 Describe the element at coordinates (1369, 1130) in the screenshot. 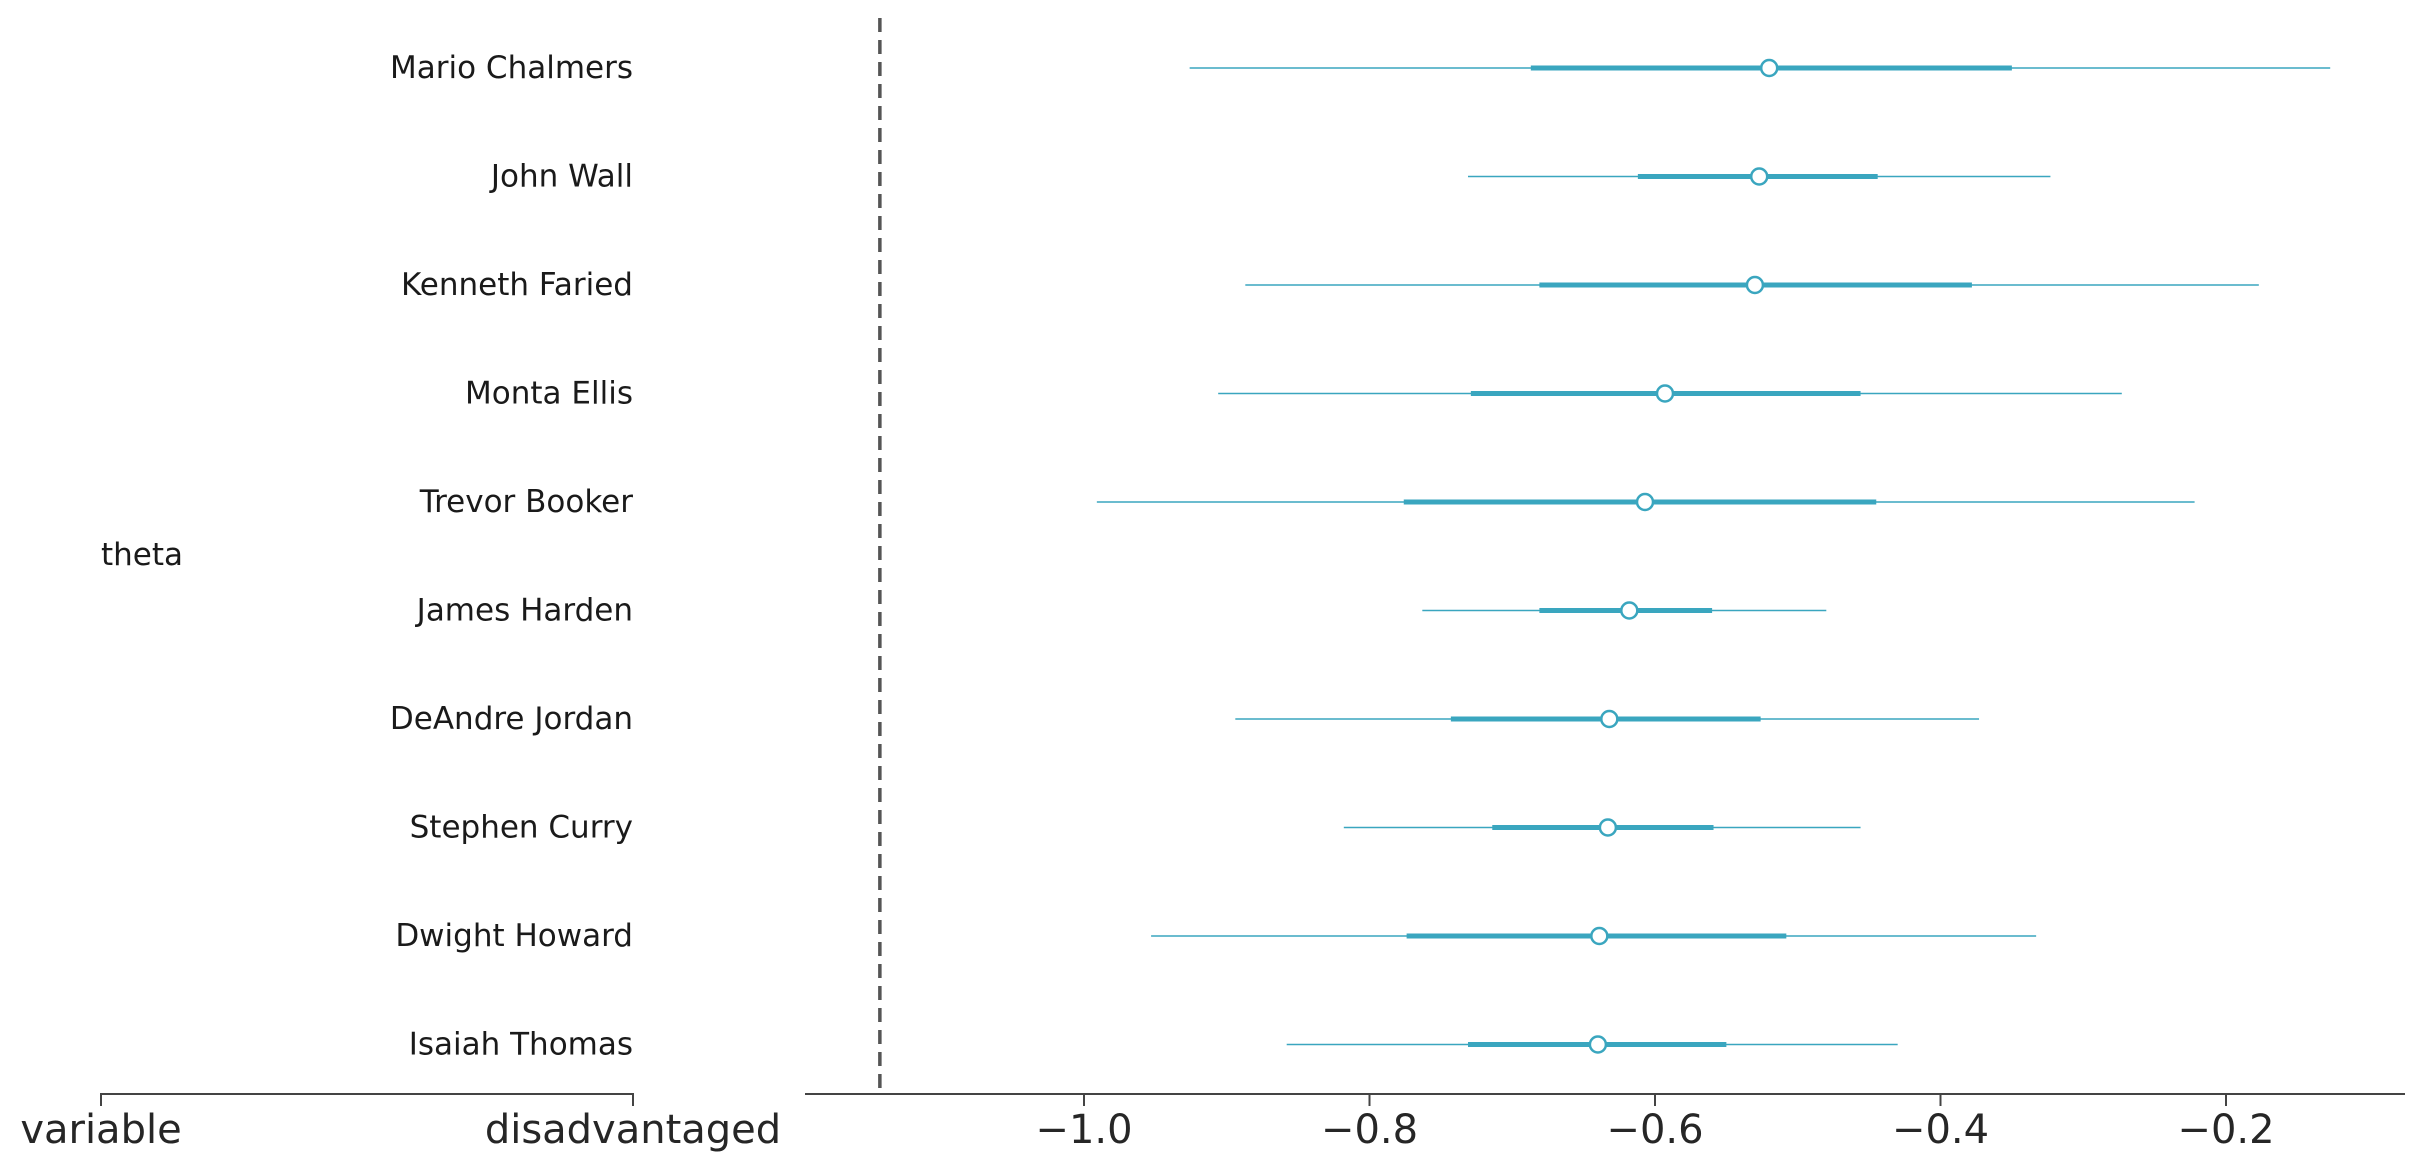

I see `x-tick-label: −0.8` at that location.